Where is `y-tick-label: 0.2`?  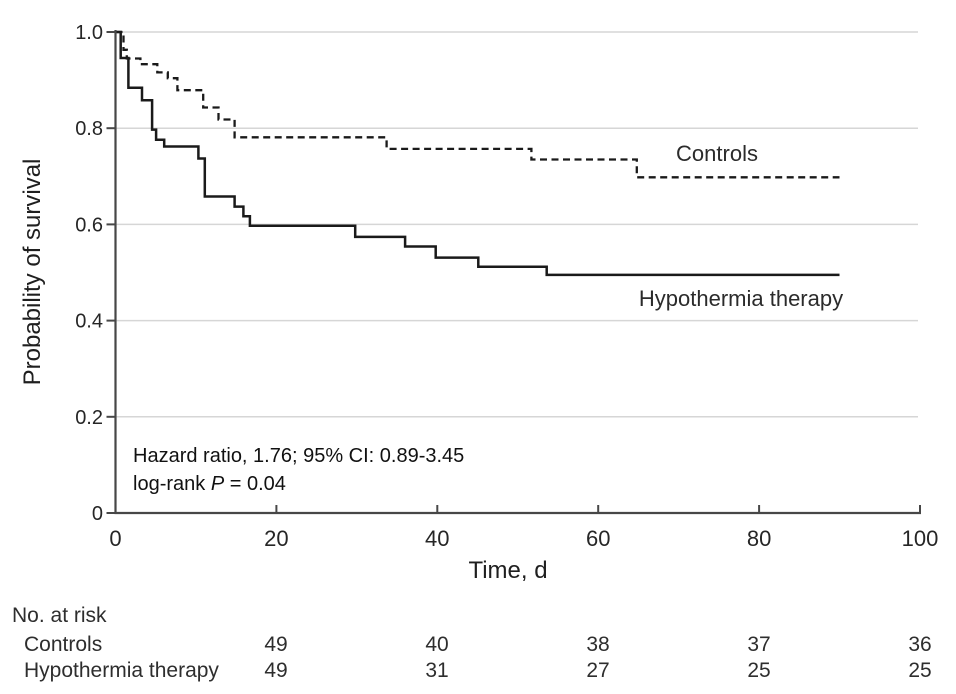
y-tick-label: 0.2 is located at coordinates (89, 418).